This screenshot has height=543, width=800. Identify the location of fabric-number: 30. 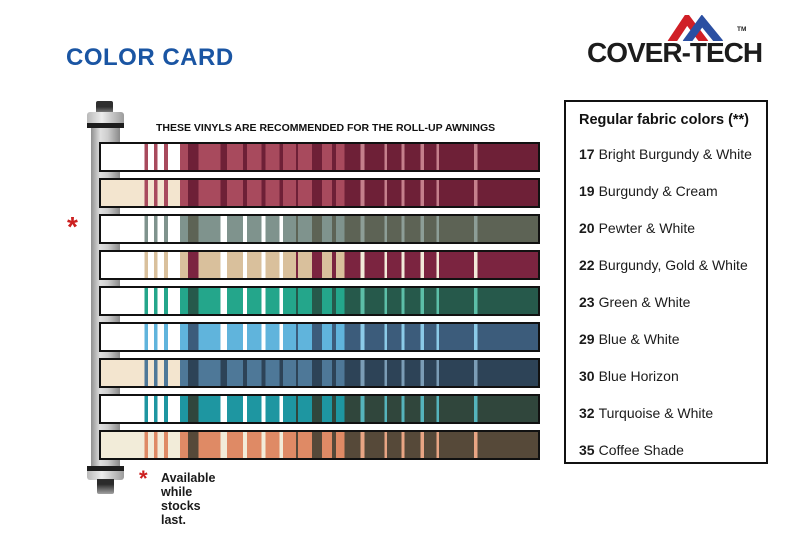
(587, 376).